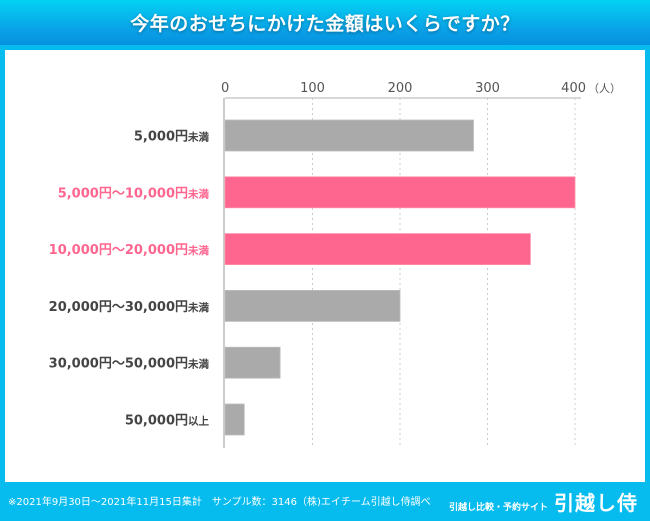 This screenshot has width=650, height=521. I want to click on category-label: 5,000円〜10,000円未満, so click(134, 193).